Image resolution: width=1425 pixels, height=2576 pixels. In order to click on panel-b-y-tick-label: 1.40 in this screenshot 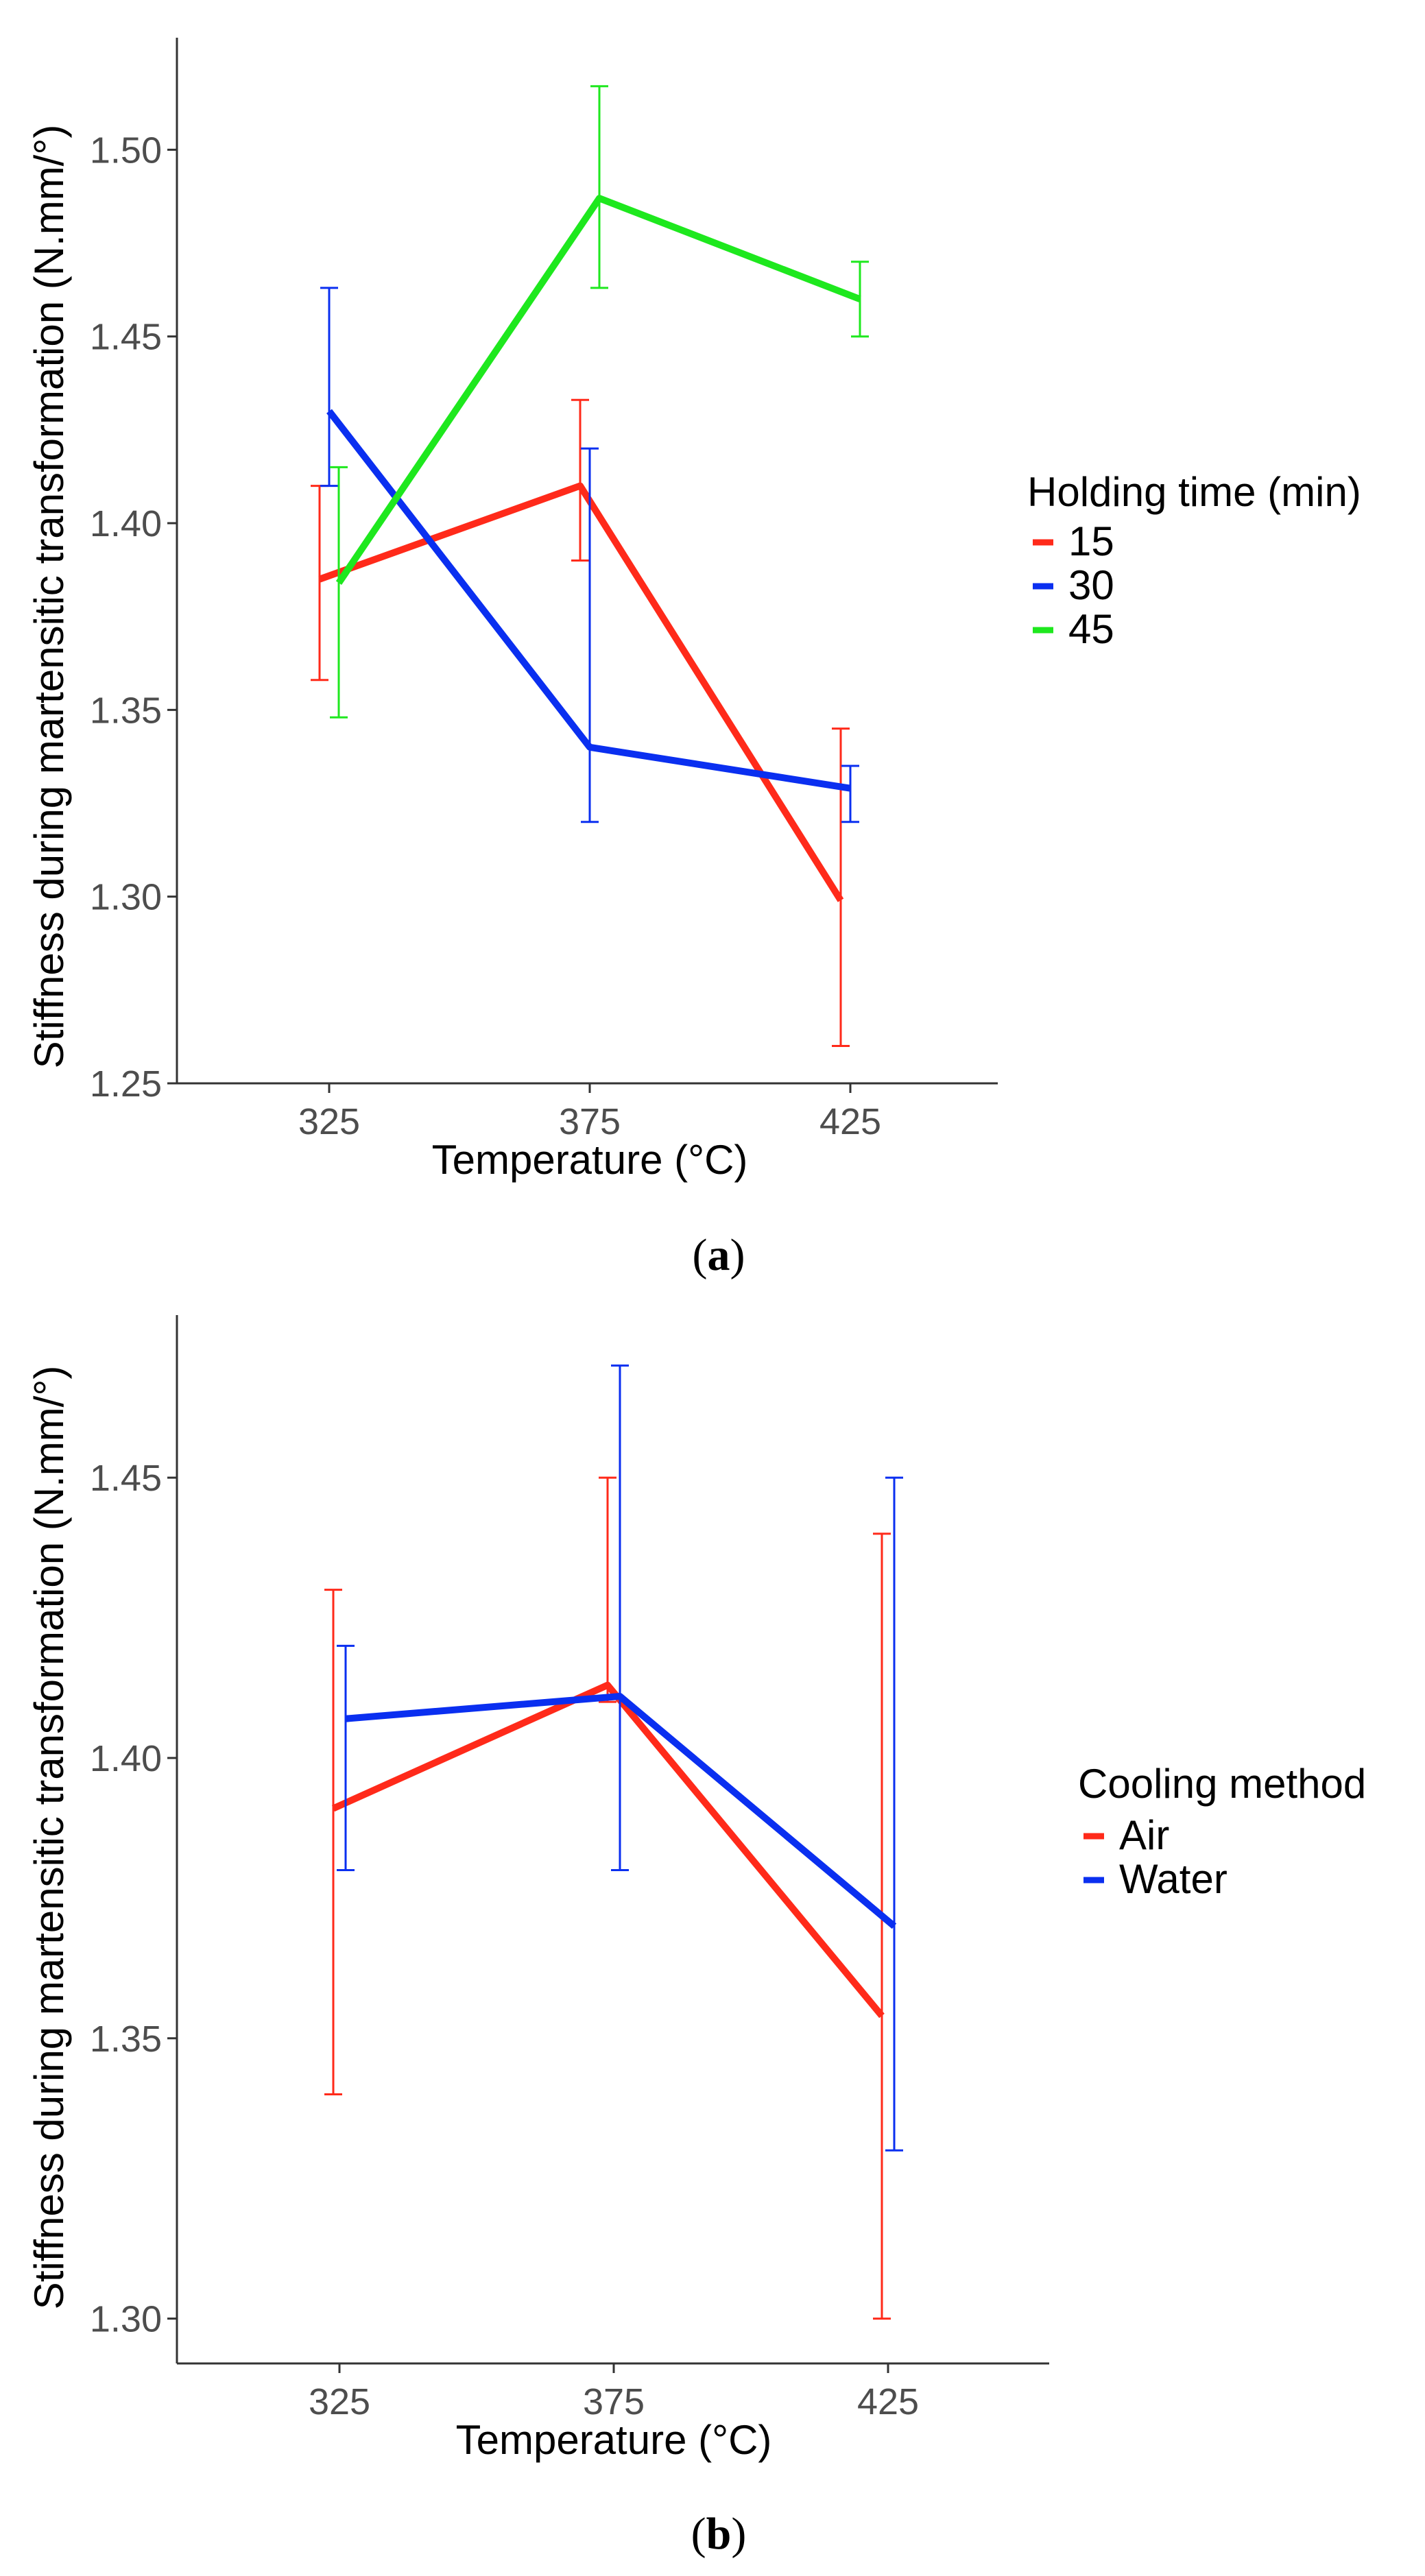, I will do `click(126, 1758)`.